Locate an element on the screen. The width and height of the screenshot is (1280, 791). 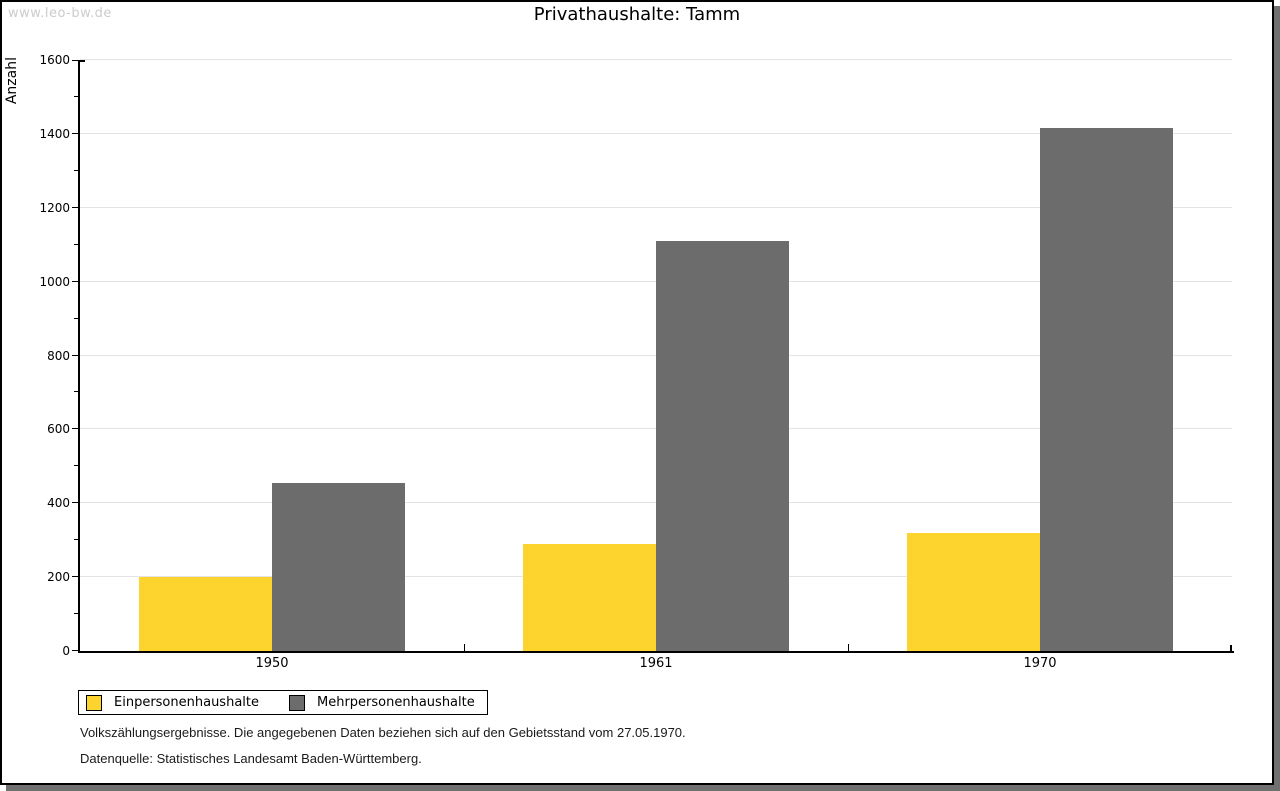
bar-mehrpersonenhaushalte-1970 is located at coordinates (1106, 389).